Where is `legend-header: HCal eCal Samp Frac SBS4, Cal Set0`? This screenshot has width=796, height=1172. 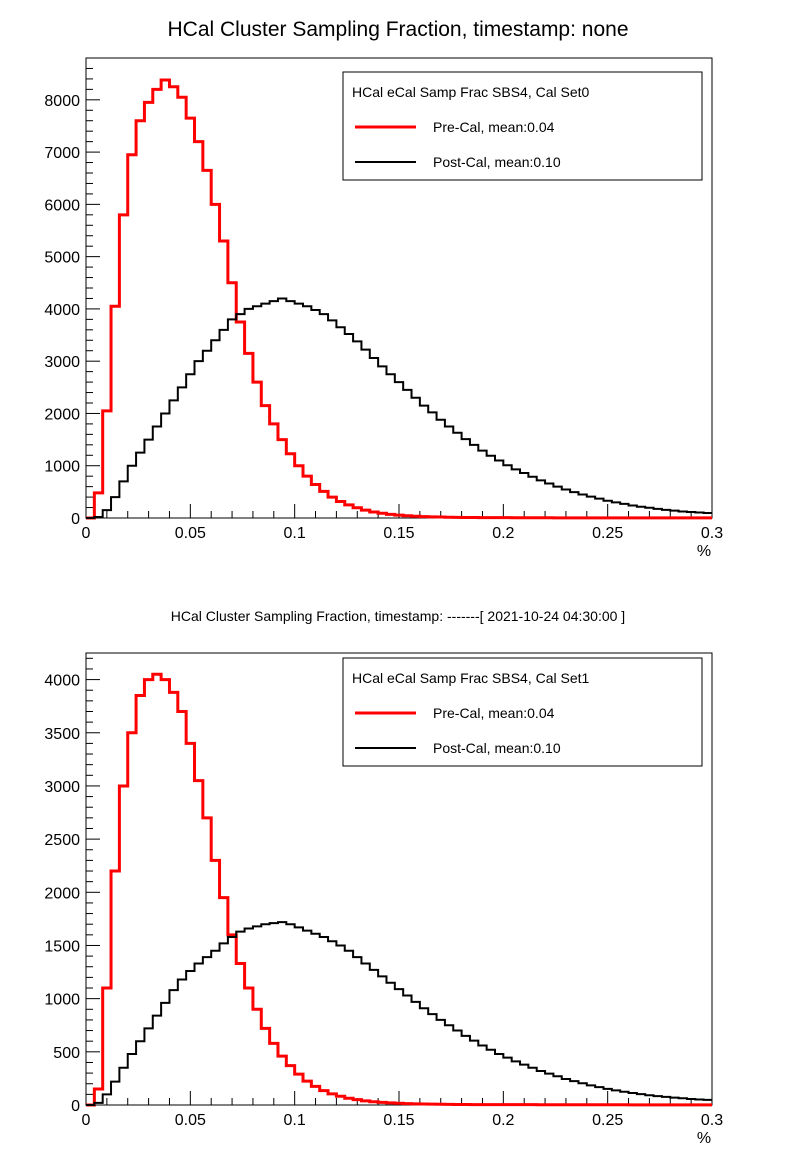 legend-header: HCal eCal Samp Frac SBS4, Cal Set0 is located at coordinates (471, 92).